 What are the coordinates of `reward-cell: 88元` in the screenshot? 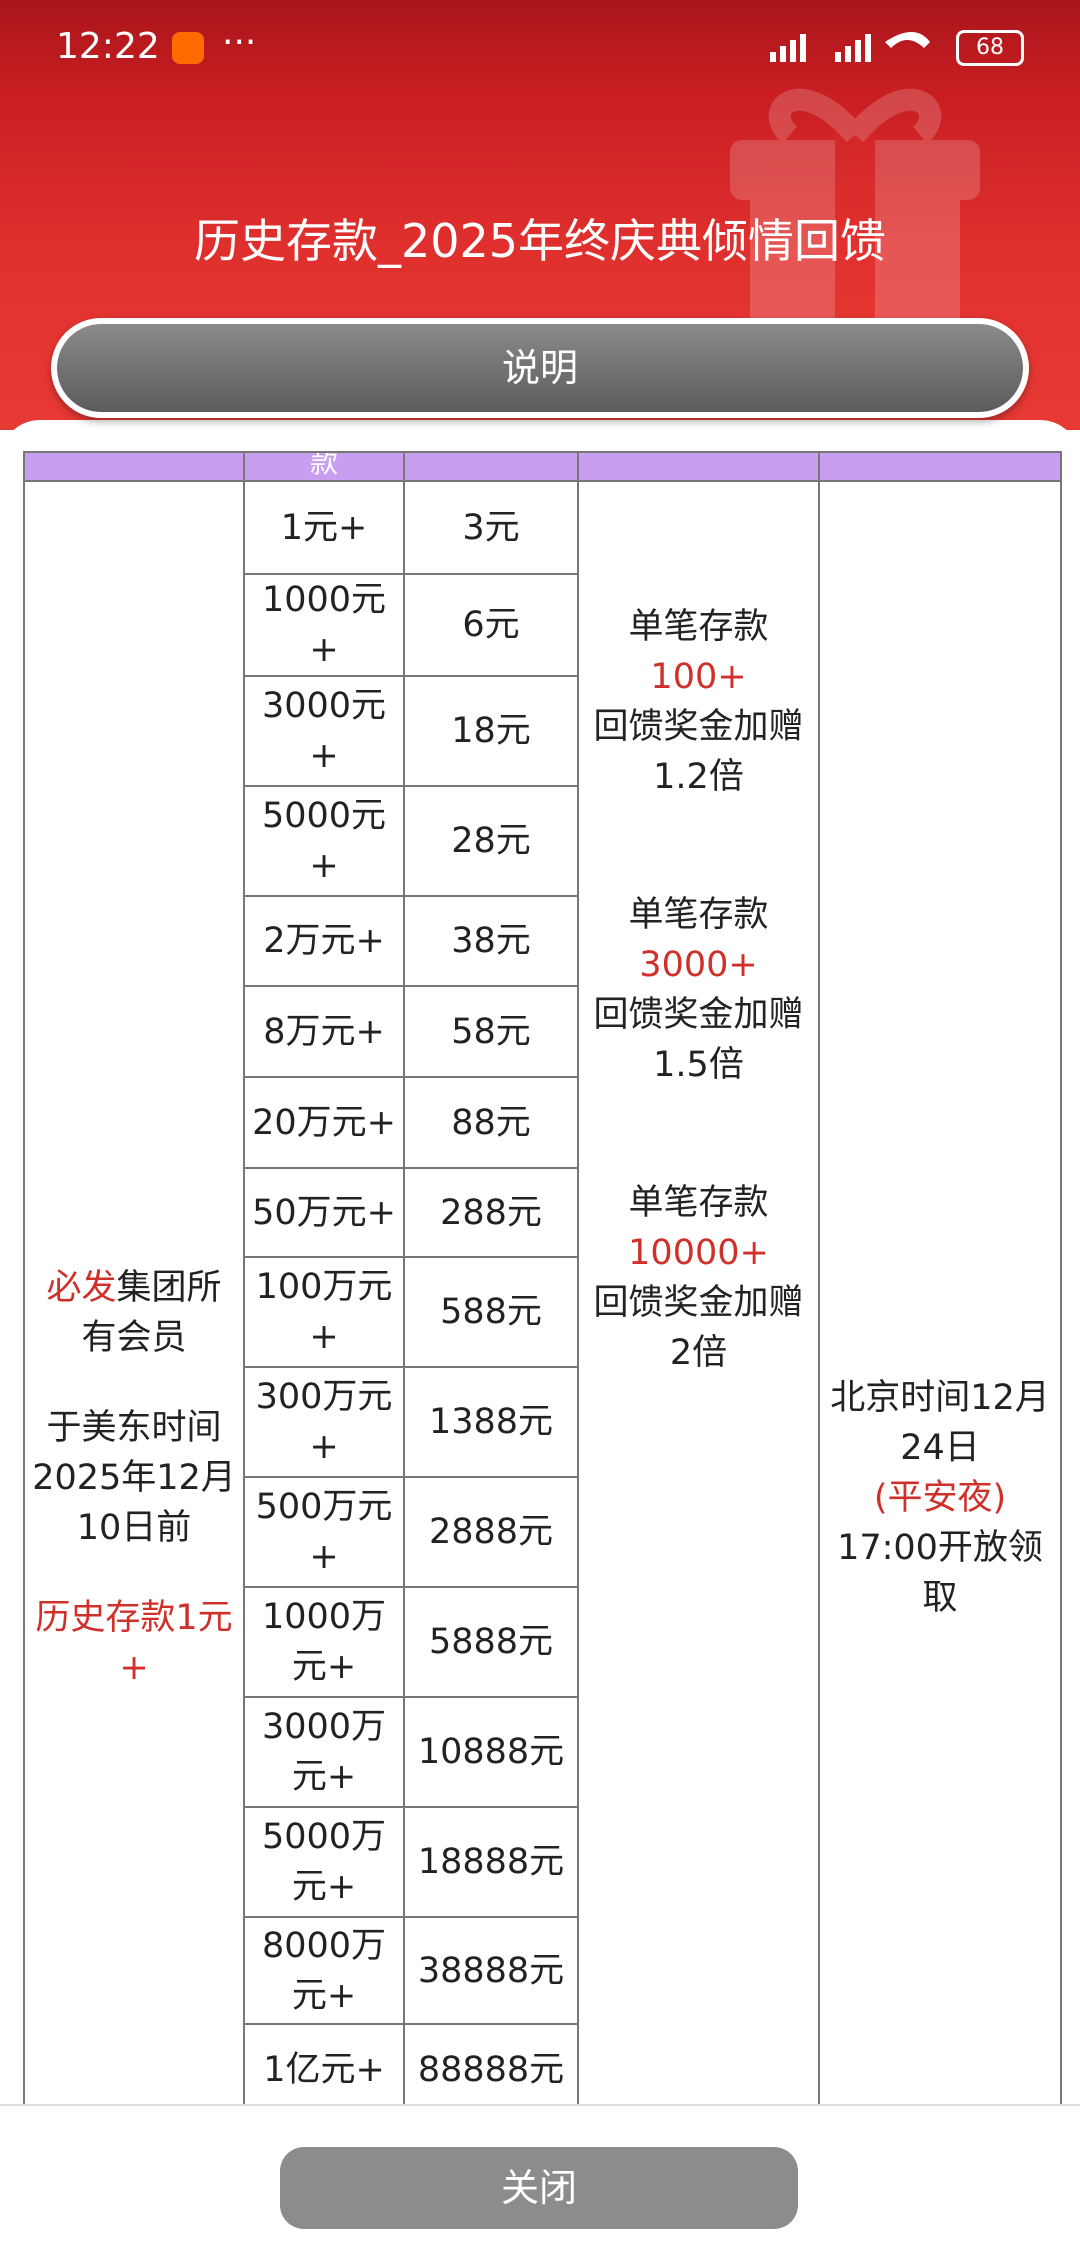 It's located at (491, 1122).